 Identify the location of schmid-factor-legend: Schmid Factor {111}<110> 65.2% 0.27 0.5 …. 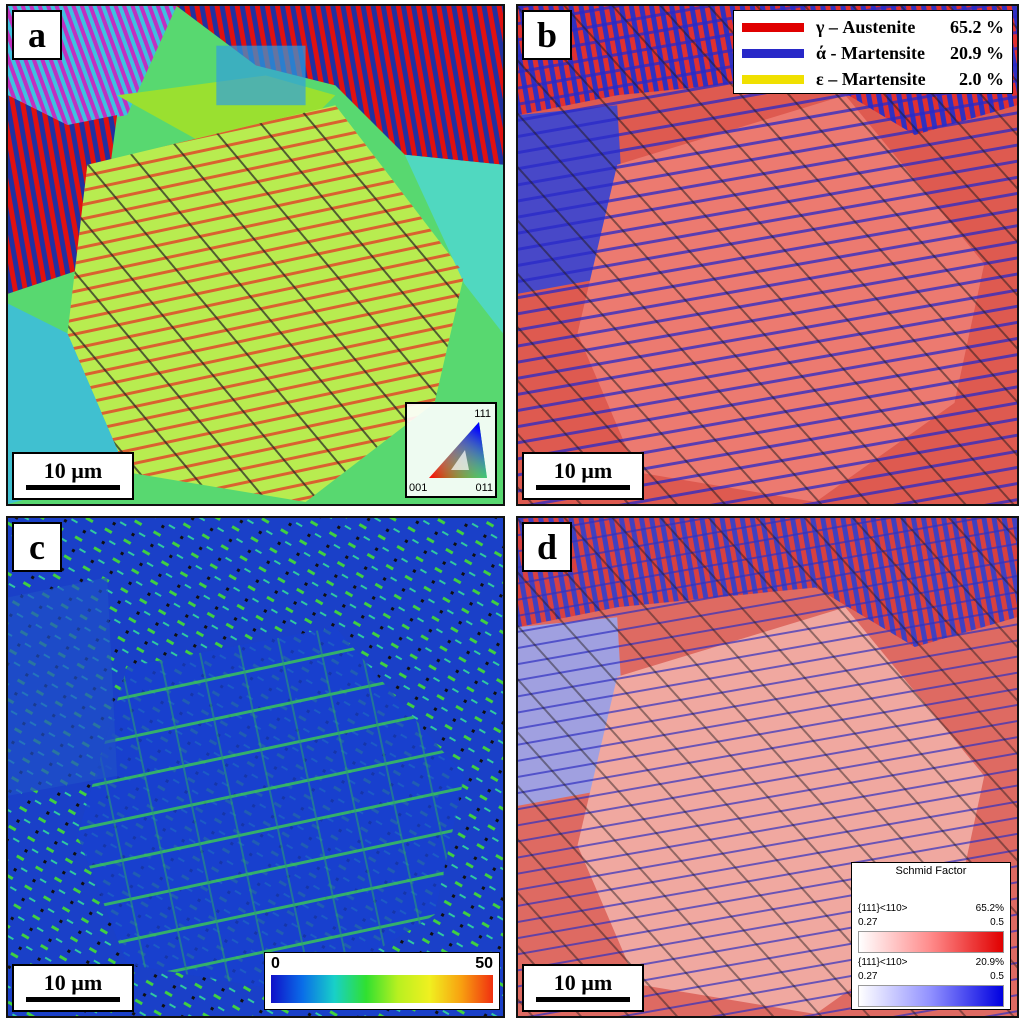
(931, 936).